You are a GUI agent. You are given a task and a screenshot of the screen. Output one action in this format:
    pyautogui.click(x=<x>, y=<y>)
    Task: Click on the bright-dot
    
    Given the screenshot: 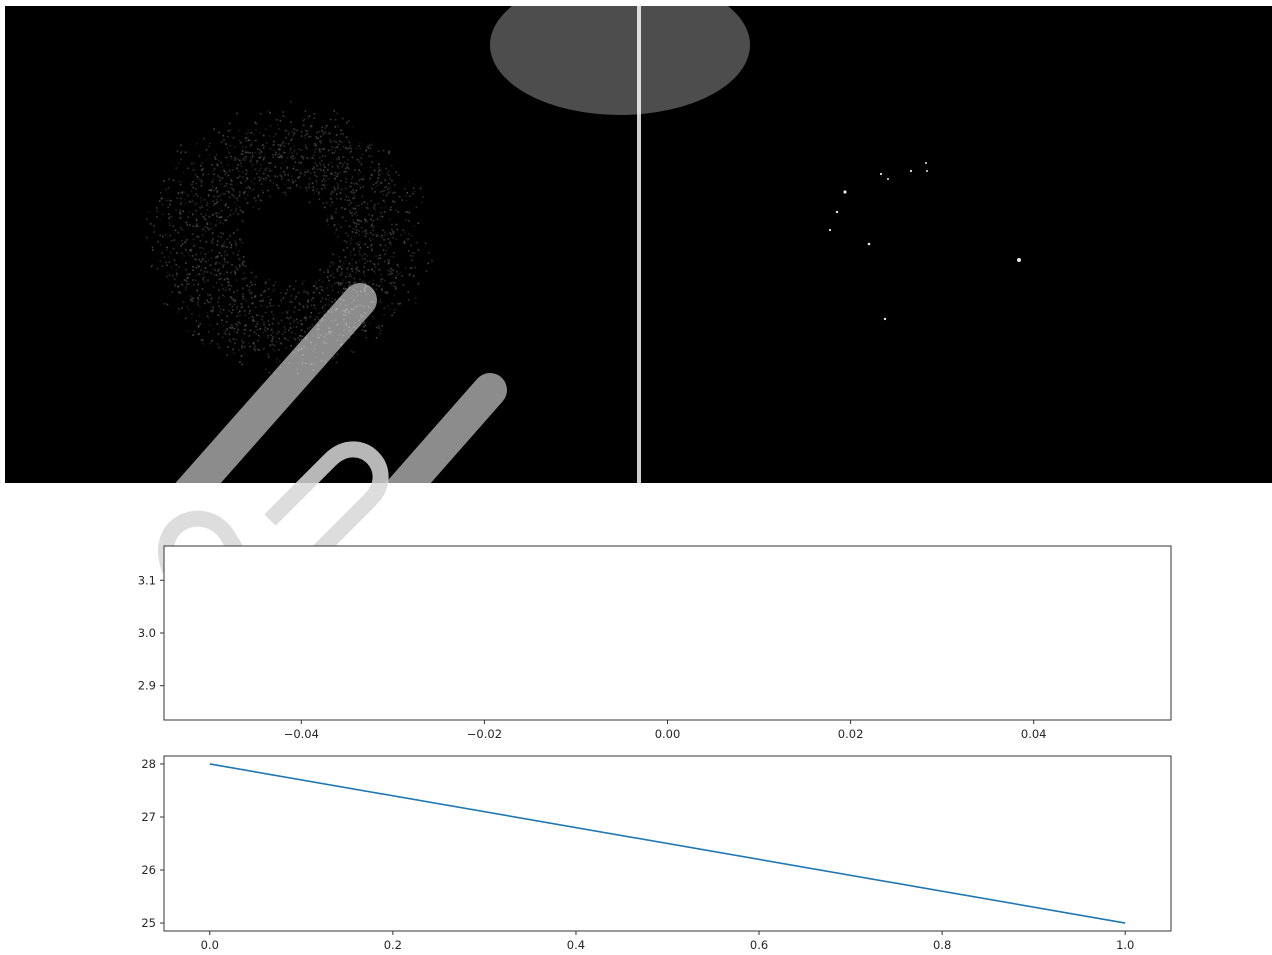 What is the action you would take?
    pyautogui.click(x=911, y=171)
    